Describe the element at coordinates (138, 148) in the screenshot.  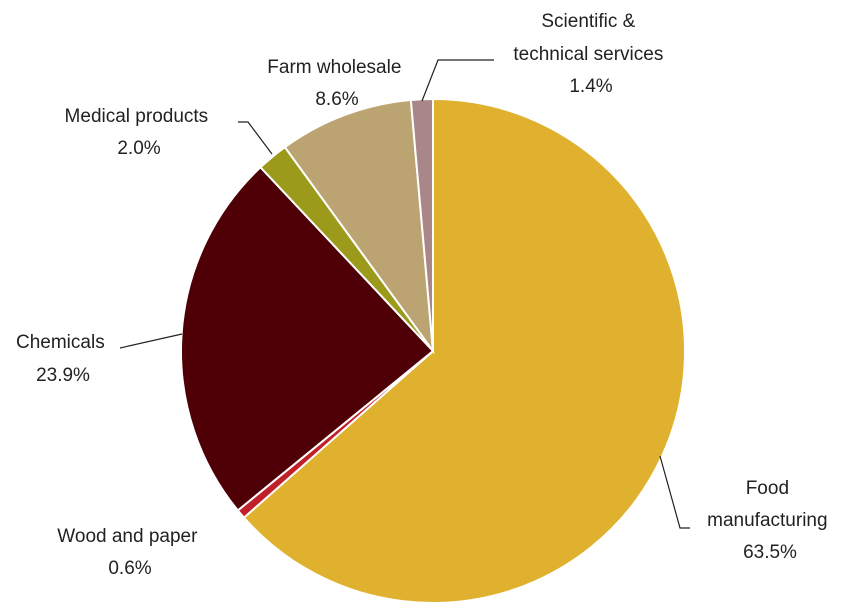
I see `label-medical-products-value: 2.0%` at that location.